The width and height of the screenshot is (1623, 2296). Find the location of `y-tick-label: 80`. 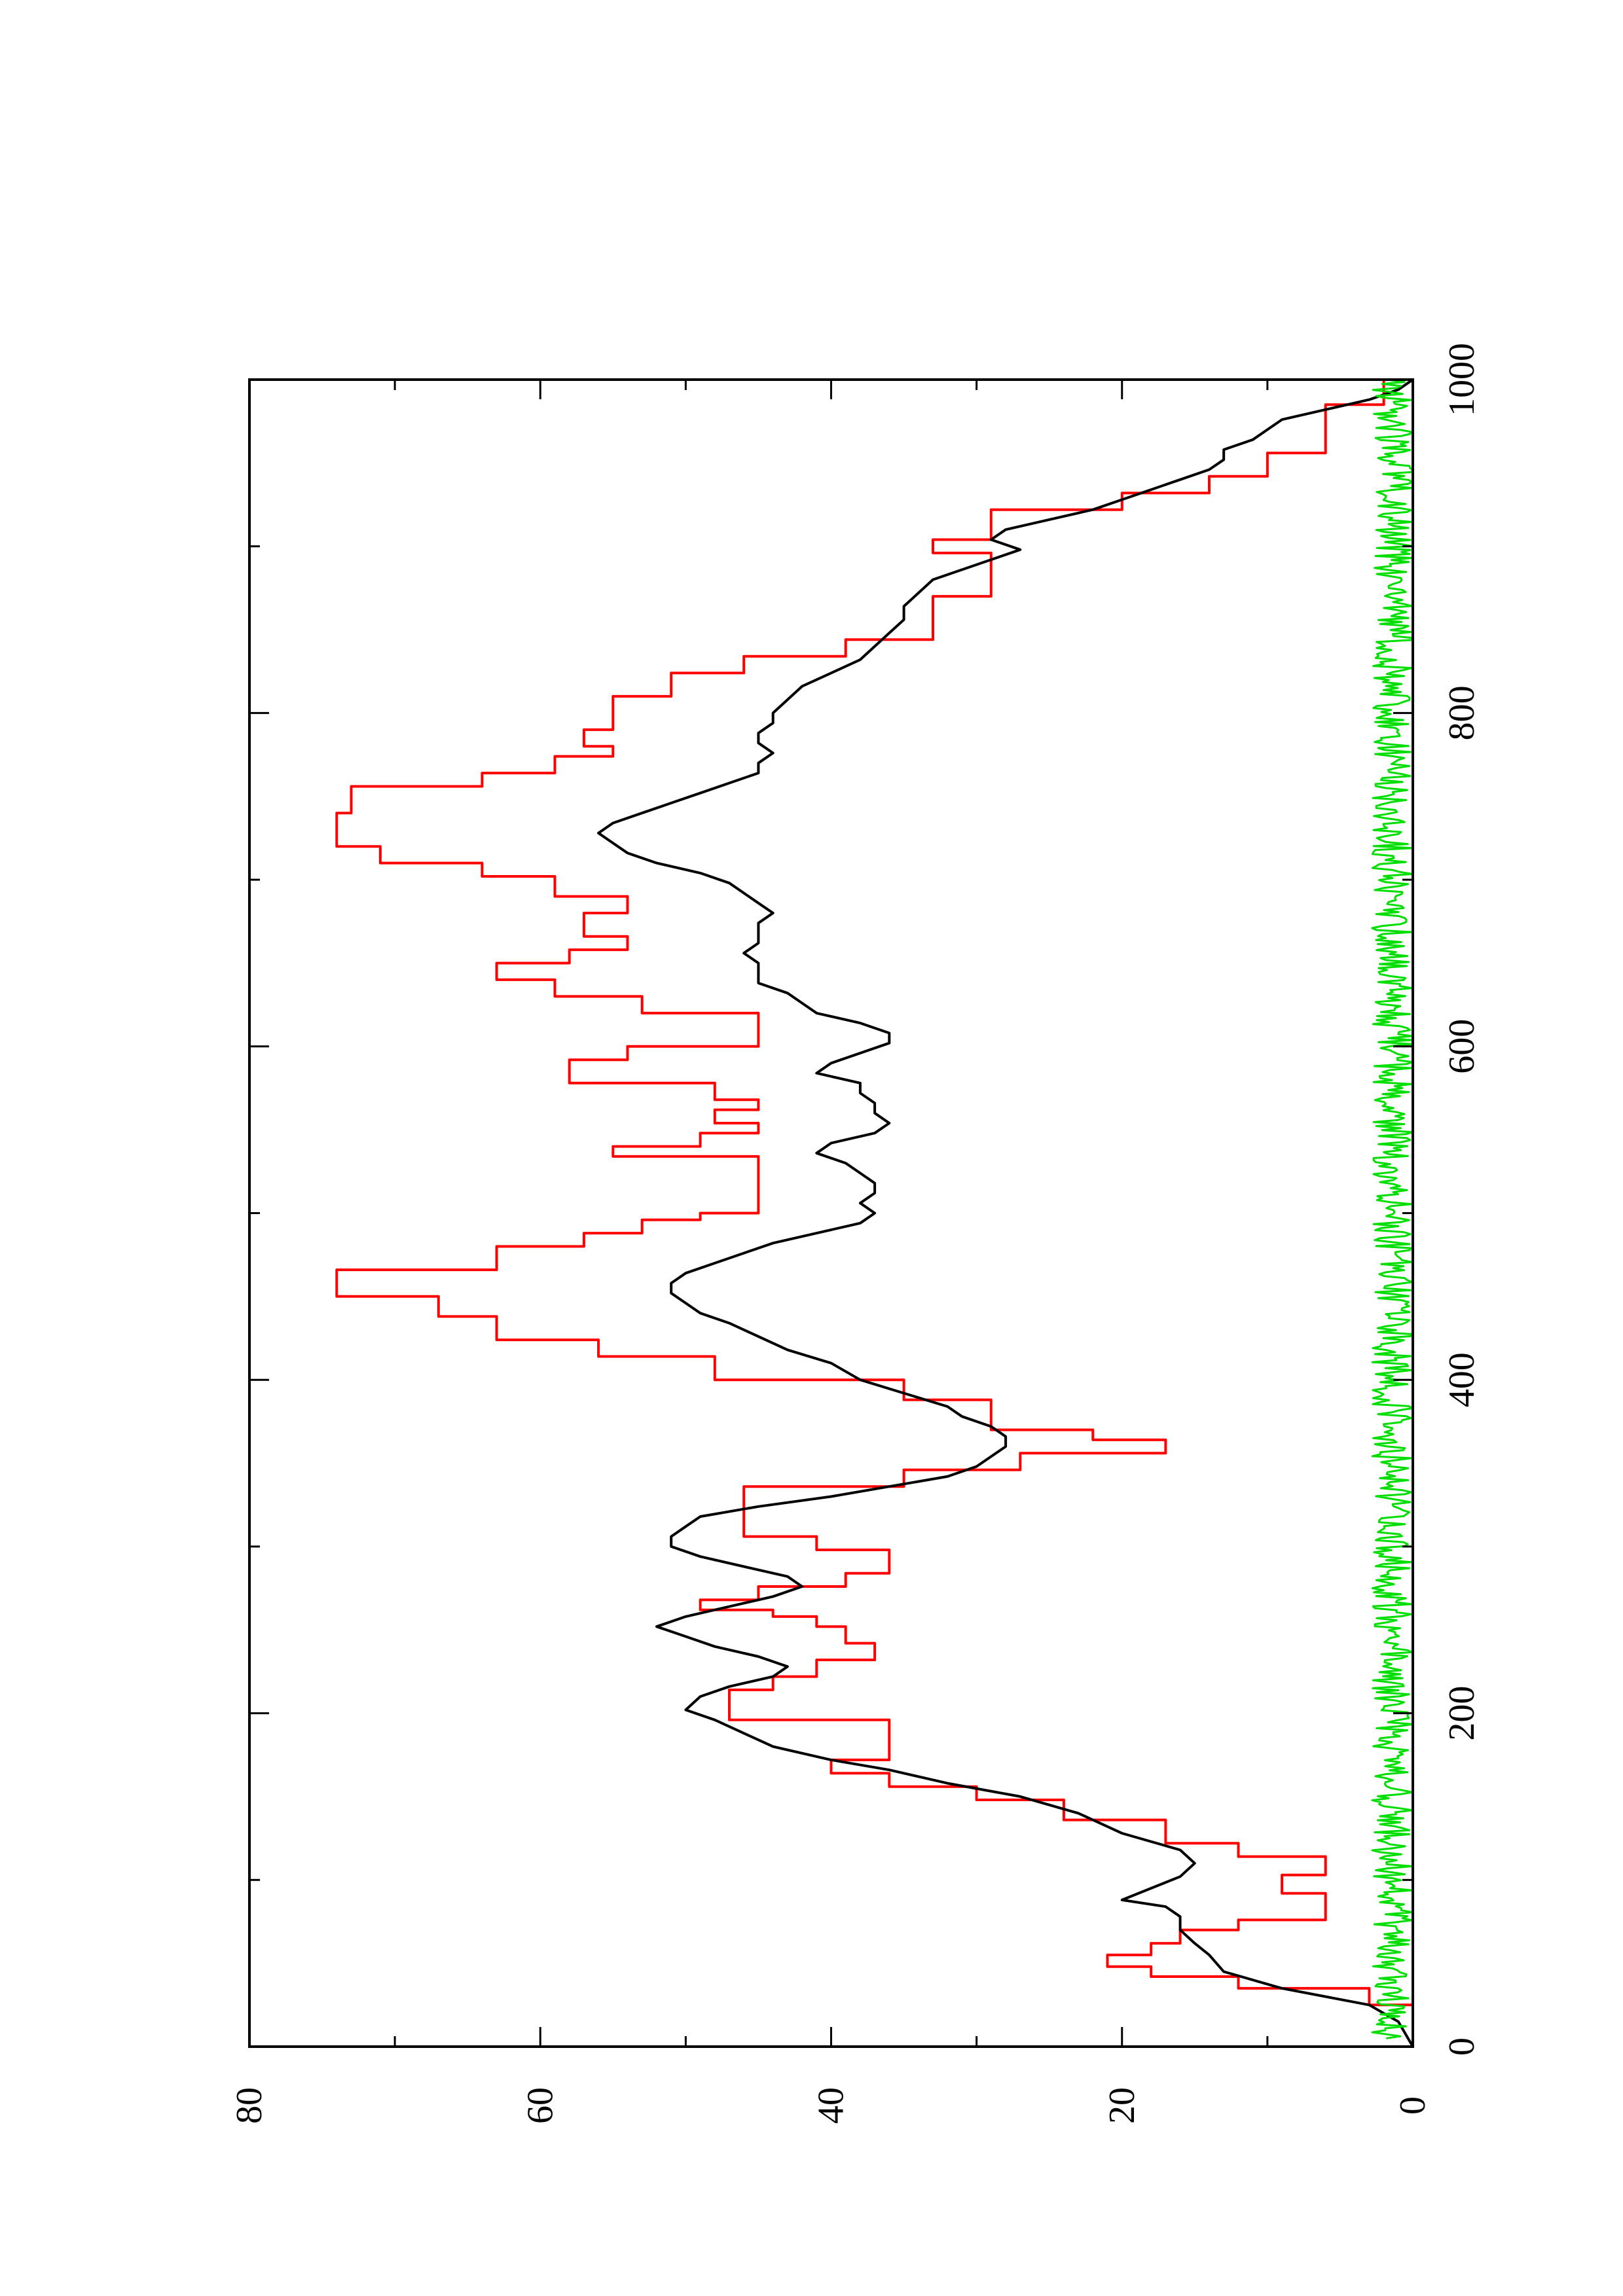

y-tick-label: 80 is located at coordinates (249, 2105).